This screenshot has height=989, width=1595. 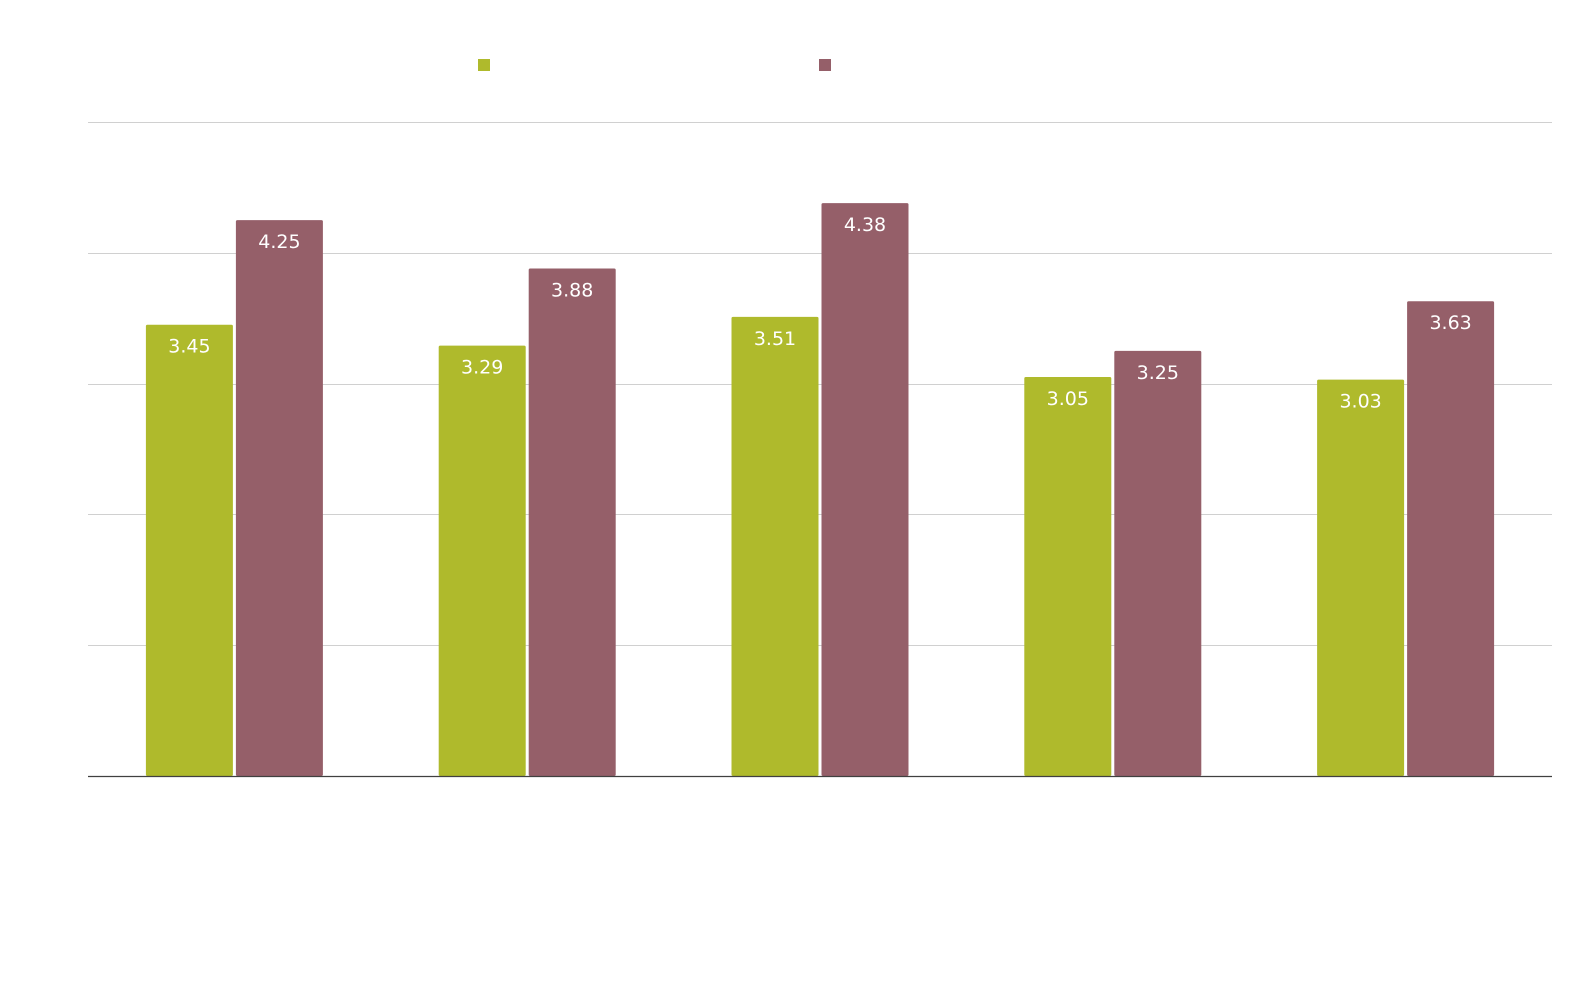 I want to click on data-label: 3.51, so click(x=775, y=339).